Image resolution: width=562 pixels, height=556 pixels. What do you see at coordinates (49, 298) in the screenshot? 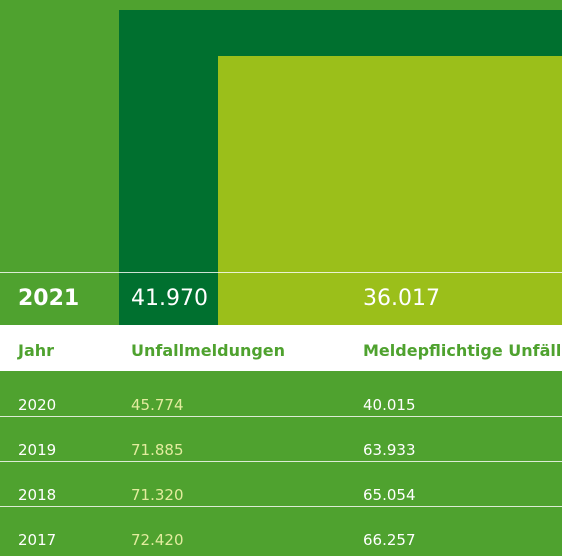
I see `highlight-year: 2021` at bounding box center [49, 298].